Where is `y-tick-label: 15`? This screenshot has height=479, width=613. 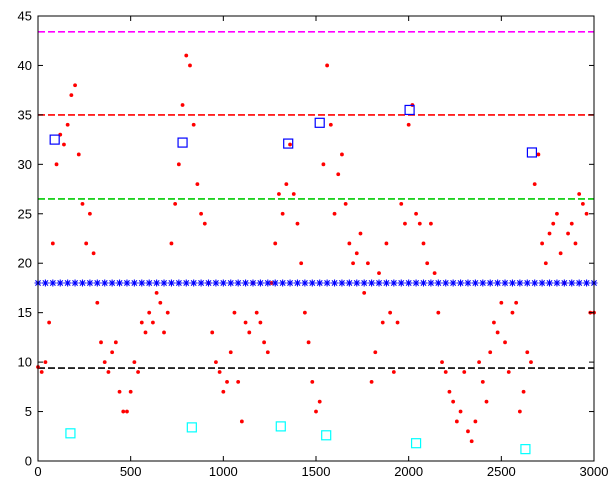
y-tick-label: 15 is located at coordinates (25, 312).